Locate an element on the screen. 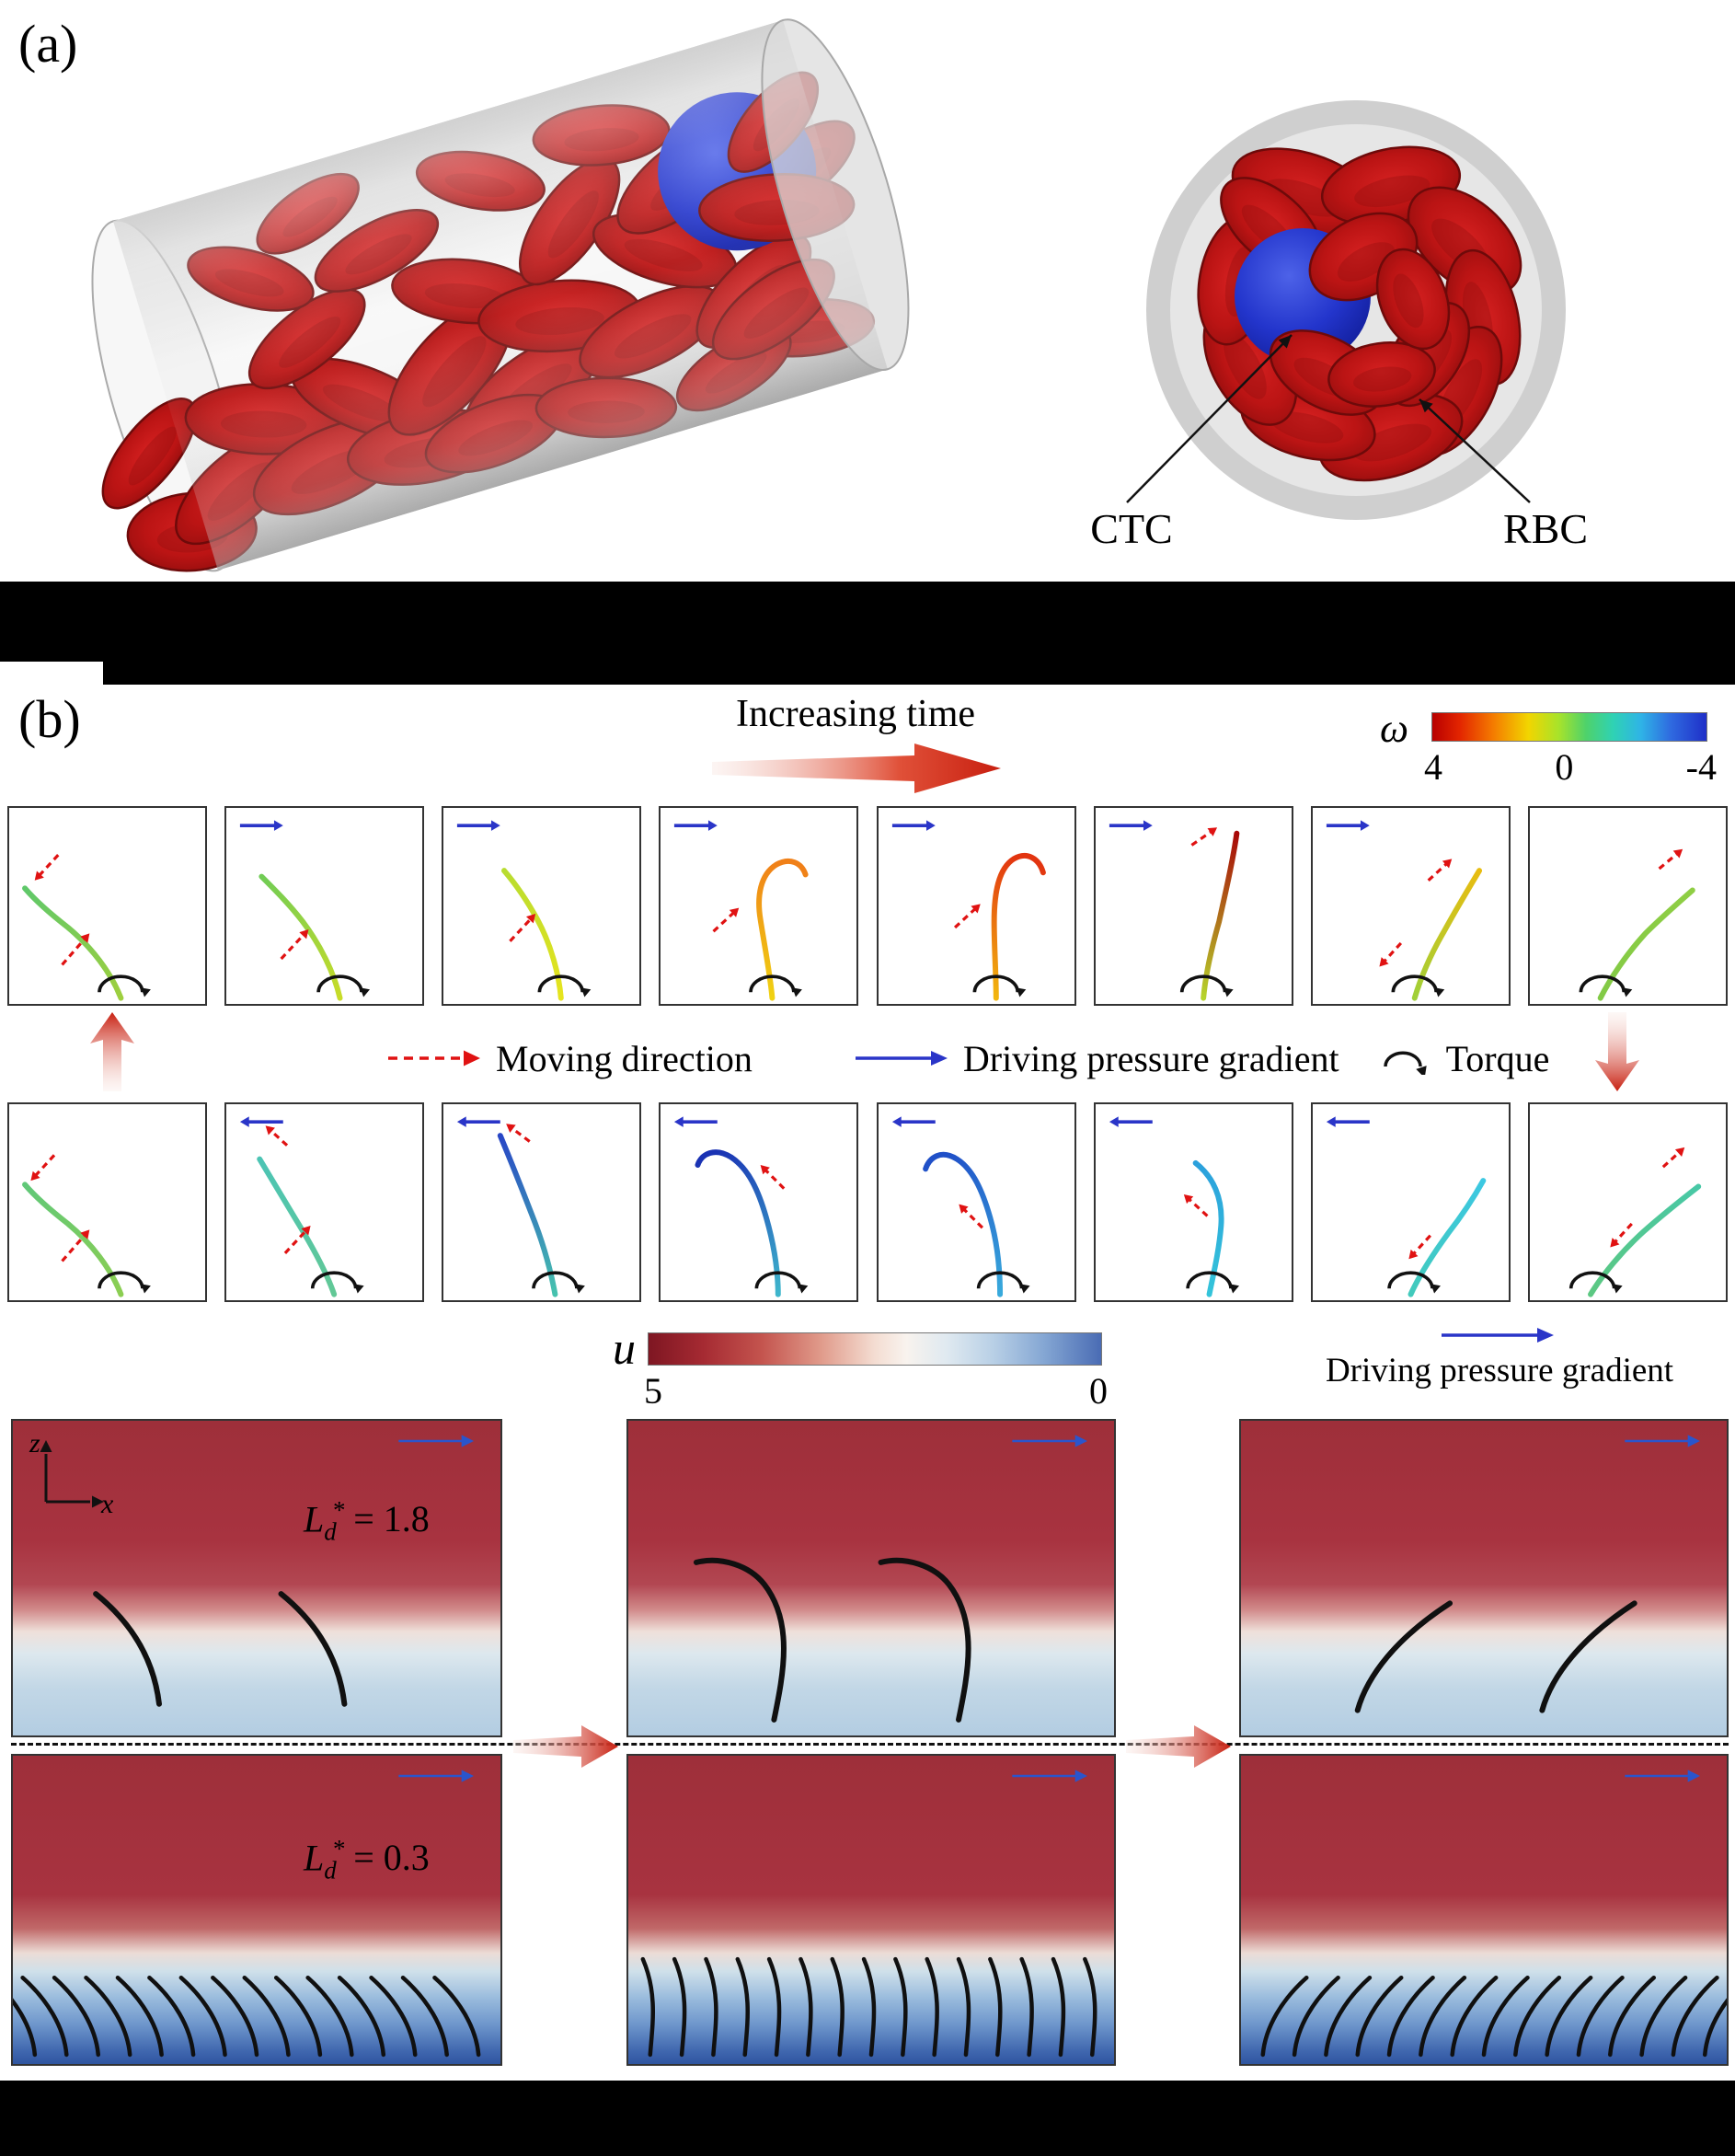 The width and height of the screenshot is (1735, 2156). coordinate-axes-icon: z x is located at coordinates (71, 1475).